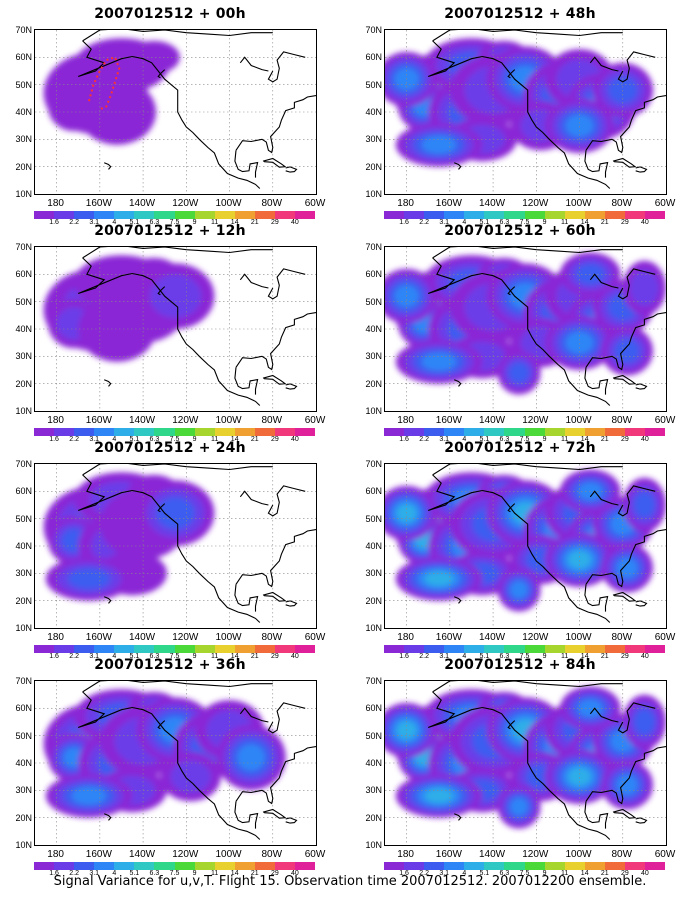 This screenshot has height=900, width=700. What do you see at coordinates (23, 247) in the screenshot?
I see `lat-tick-label: 70N` at bounding box center [23, 247].